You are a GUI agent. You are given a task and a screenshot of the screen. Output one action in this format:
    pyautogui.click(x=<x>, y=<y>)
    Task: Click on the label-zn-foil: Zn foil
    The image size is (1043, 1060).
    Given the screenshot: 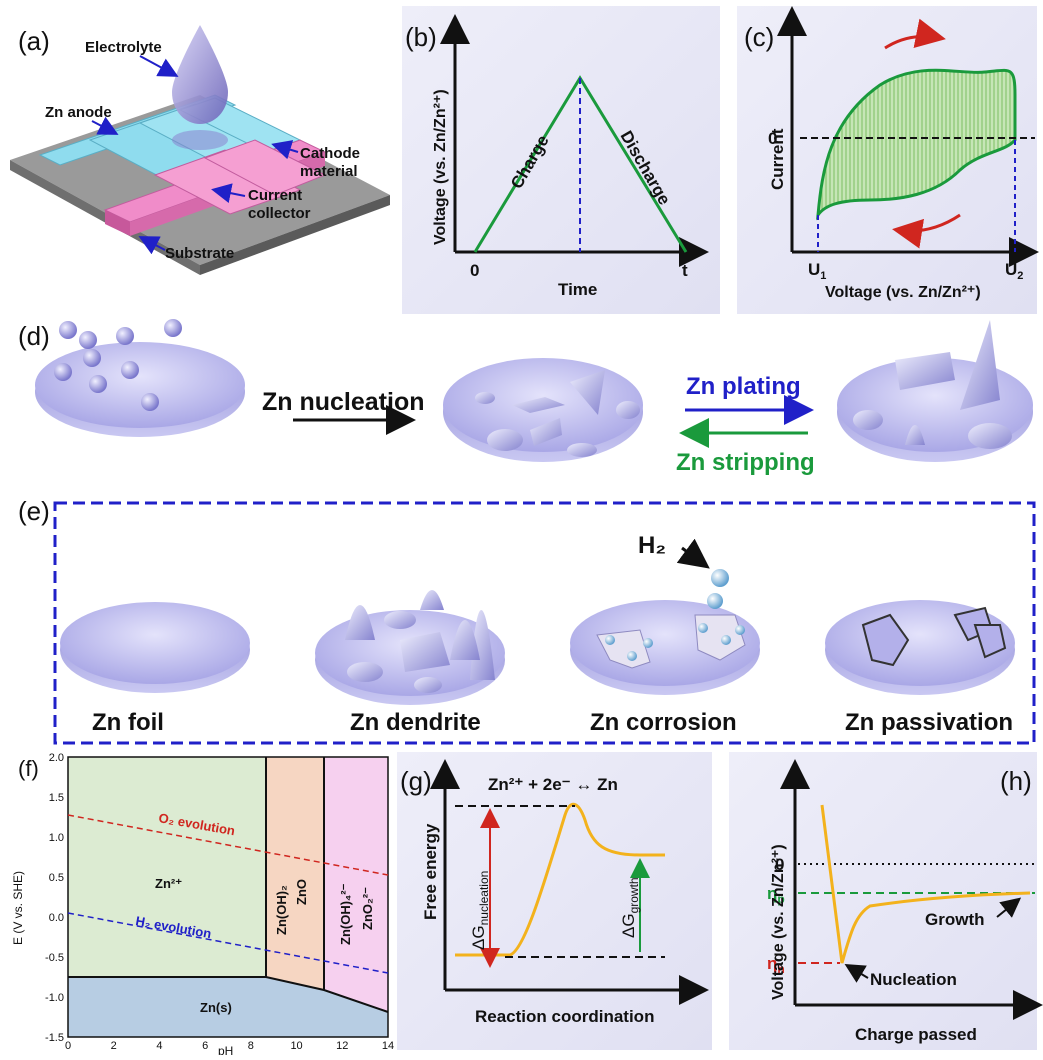 What is the action you would take?
    pyautogui.click(x=128, y=722)
    